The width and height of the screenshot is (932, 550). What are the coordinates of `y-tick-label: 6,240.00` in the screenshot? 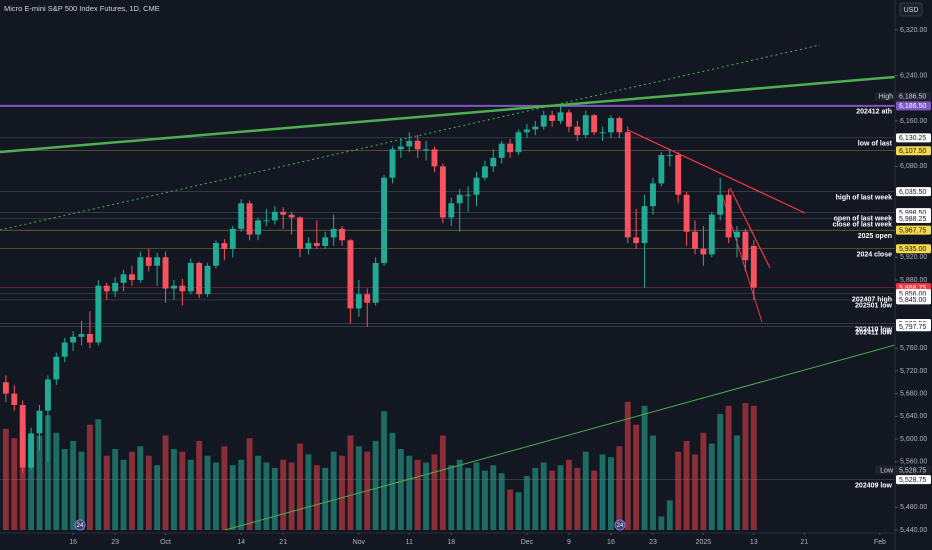 It's located at (913, 75).